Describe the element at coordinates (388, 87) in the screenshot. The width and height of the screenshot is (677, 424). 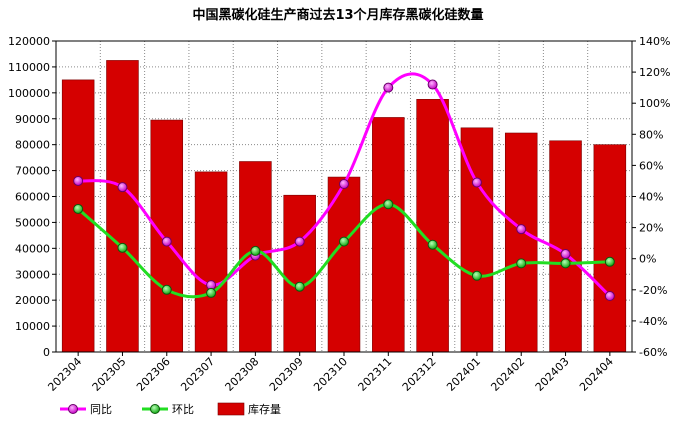
I see `point-同比-202311` at that location.